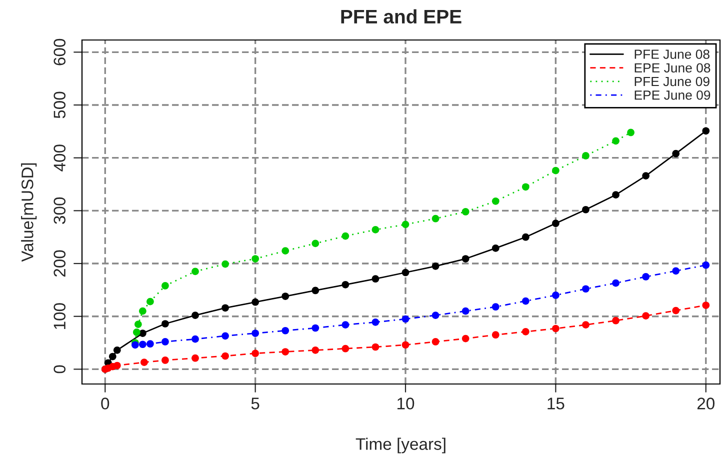  I want to click on x-tick-label: 5, so click(255, 404).